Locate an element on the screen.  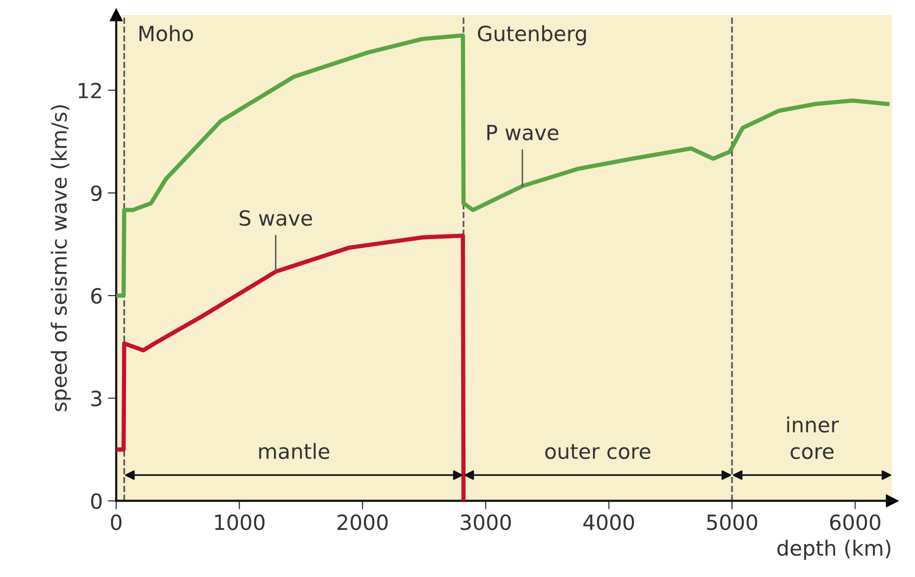
x-tick-label: 2000 is located at coordinates (363, 522).